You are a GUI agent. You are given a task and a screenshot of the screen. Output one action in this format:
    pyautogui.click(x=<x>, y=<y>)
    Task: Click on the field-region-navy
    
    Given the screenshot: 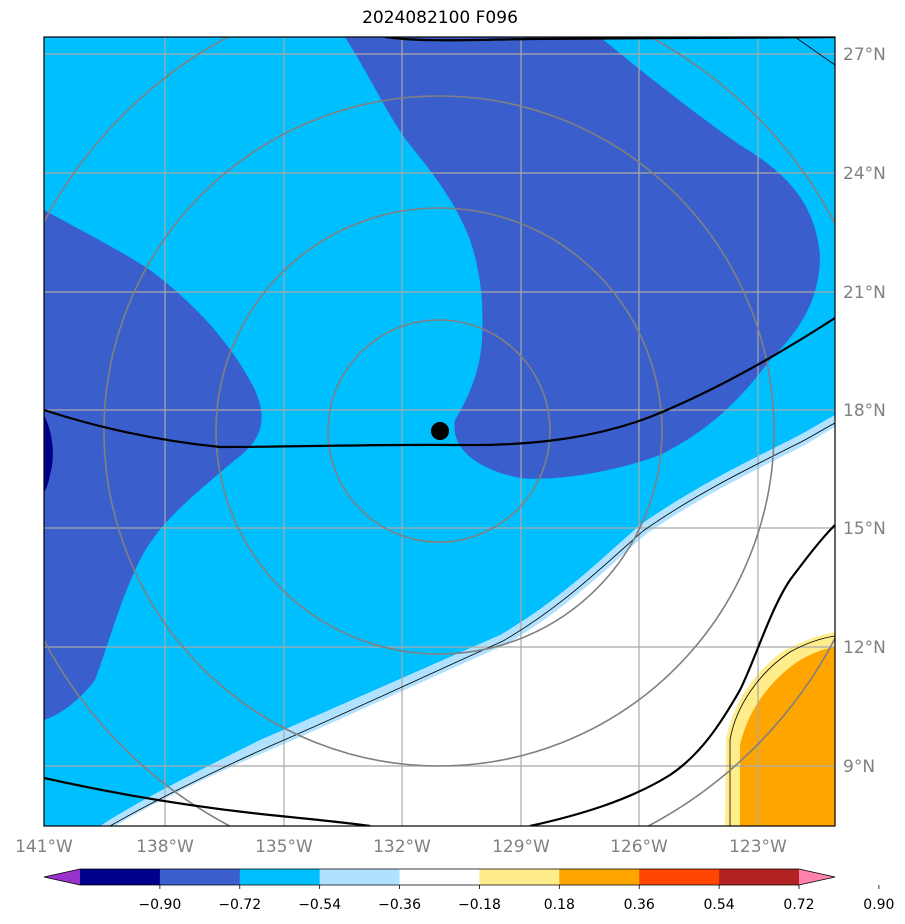 What is the action you would take?
    pyautogui.click(x=48, y=453)
    